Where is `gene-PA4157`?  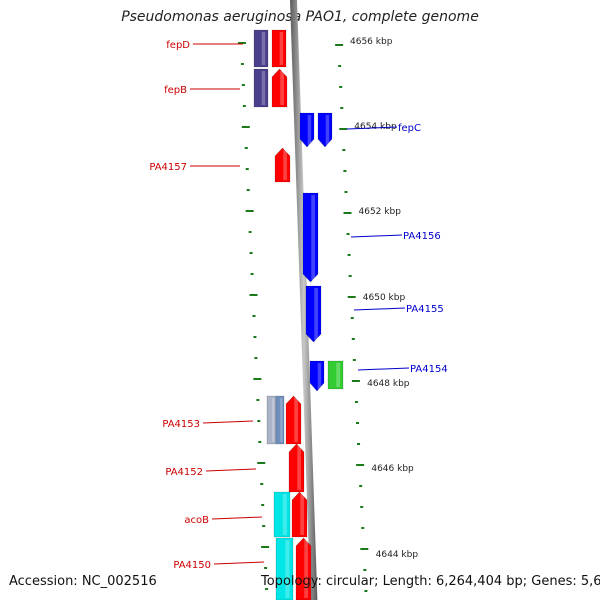
gene-PA4157 is located at coordinates (282, 165).